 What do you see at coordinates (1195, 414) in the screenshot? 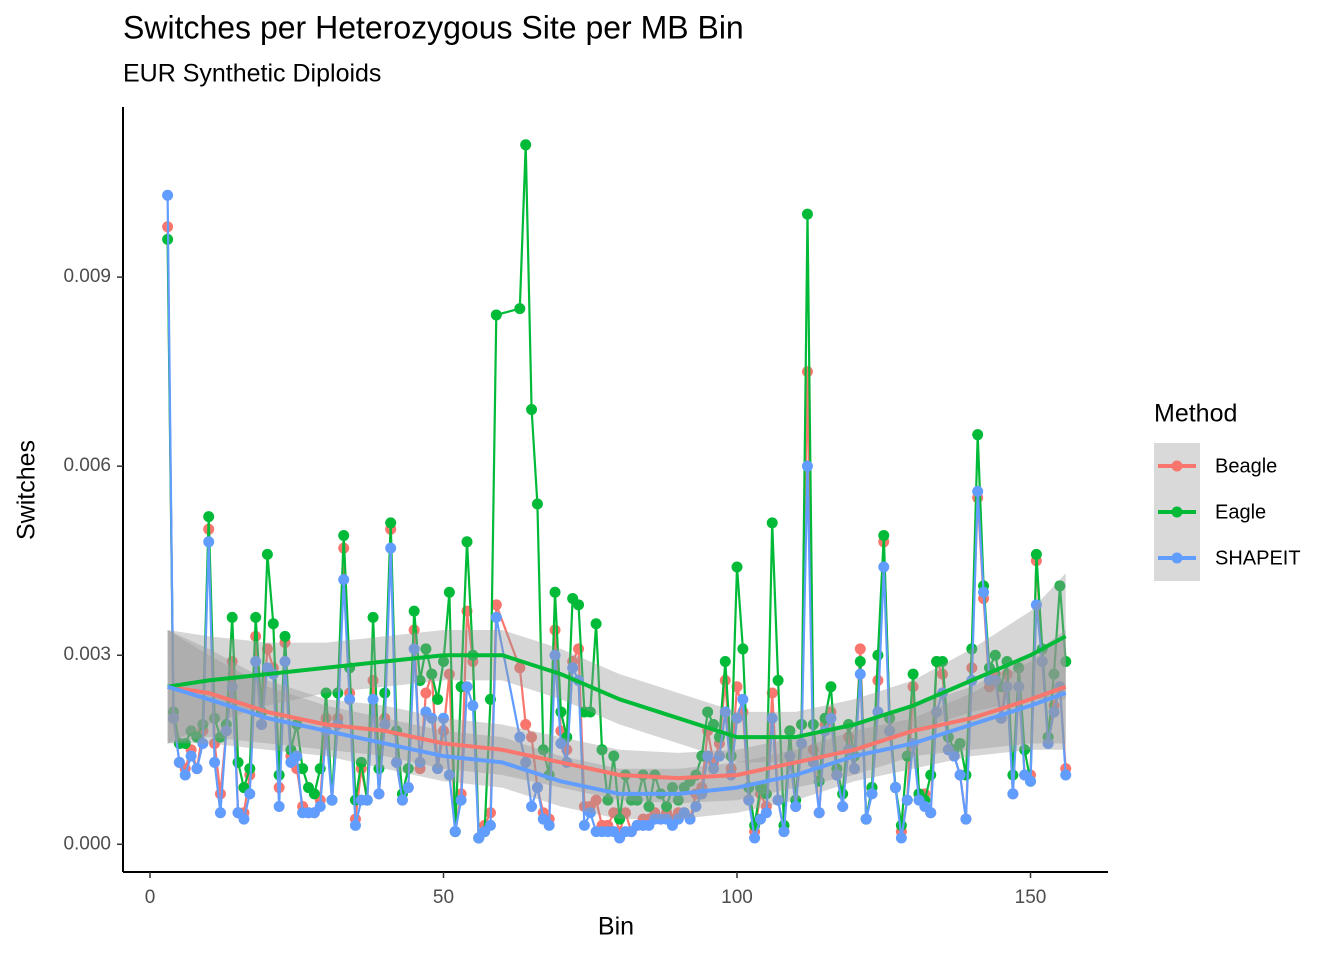
I see `legend-title: Method` at bounding box center [1195, 414].